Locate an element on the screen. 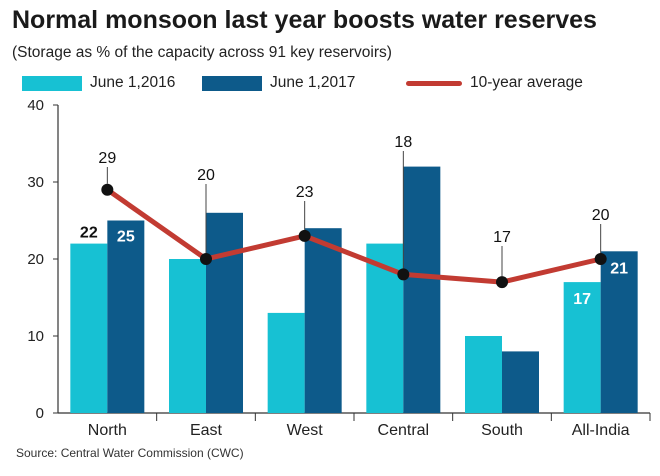 Image resolution: width=660 pixels, height=476 pixels. x-tick-label: South is located at coordinates (502, 430).